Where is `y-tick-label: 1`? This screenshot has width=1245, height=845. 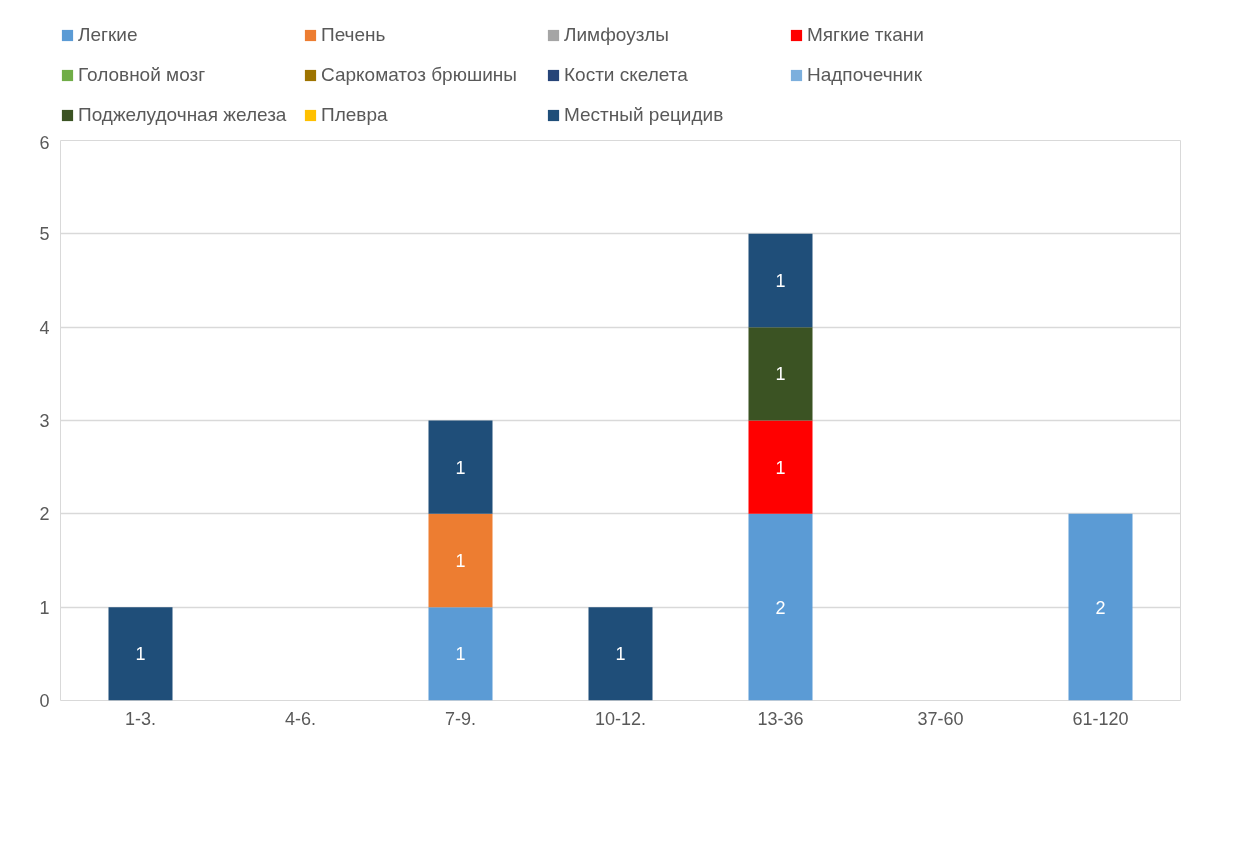
y-tick-label: 1 is located at coordinates (44, 607).